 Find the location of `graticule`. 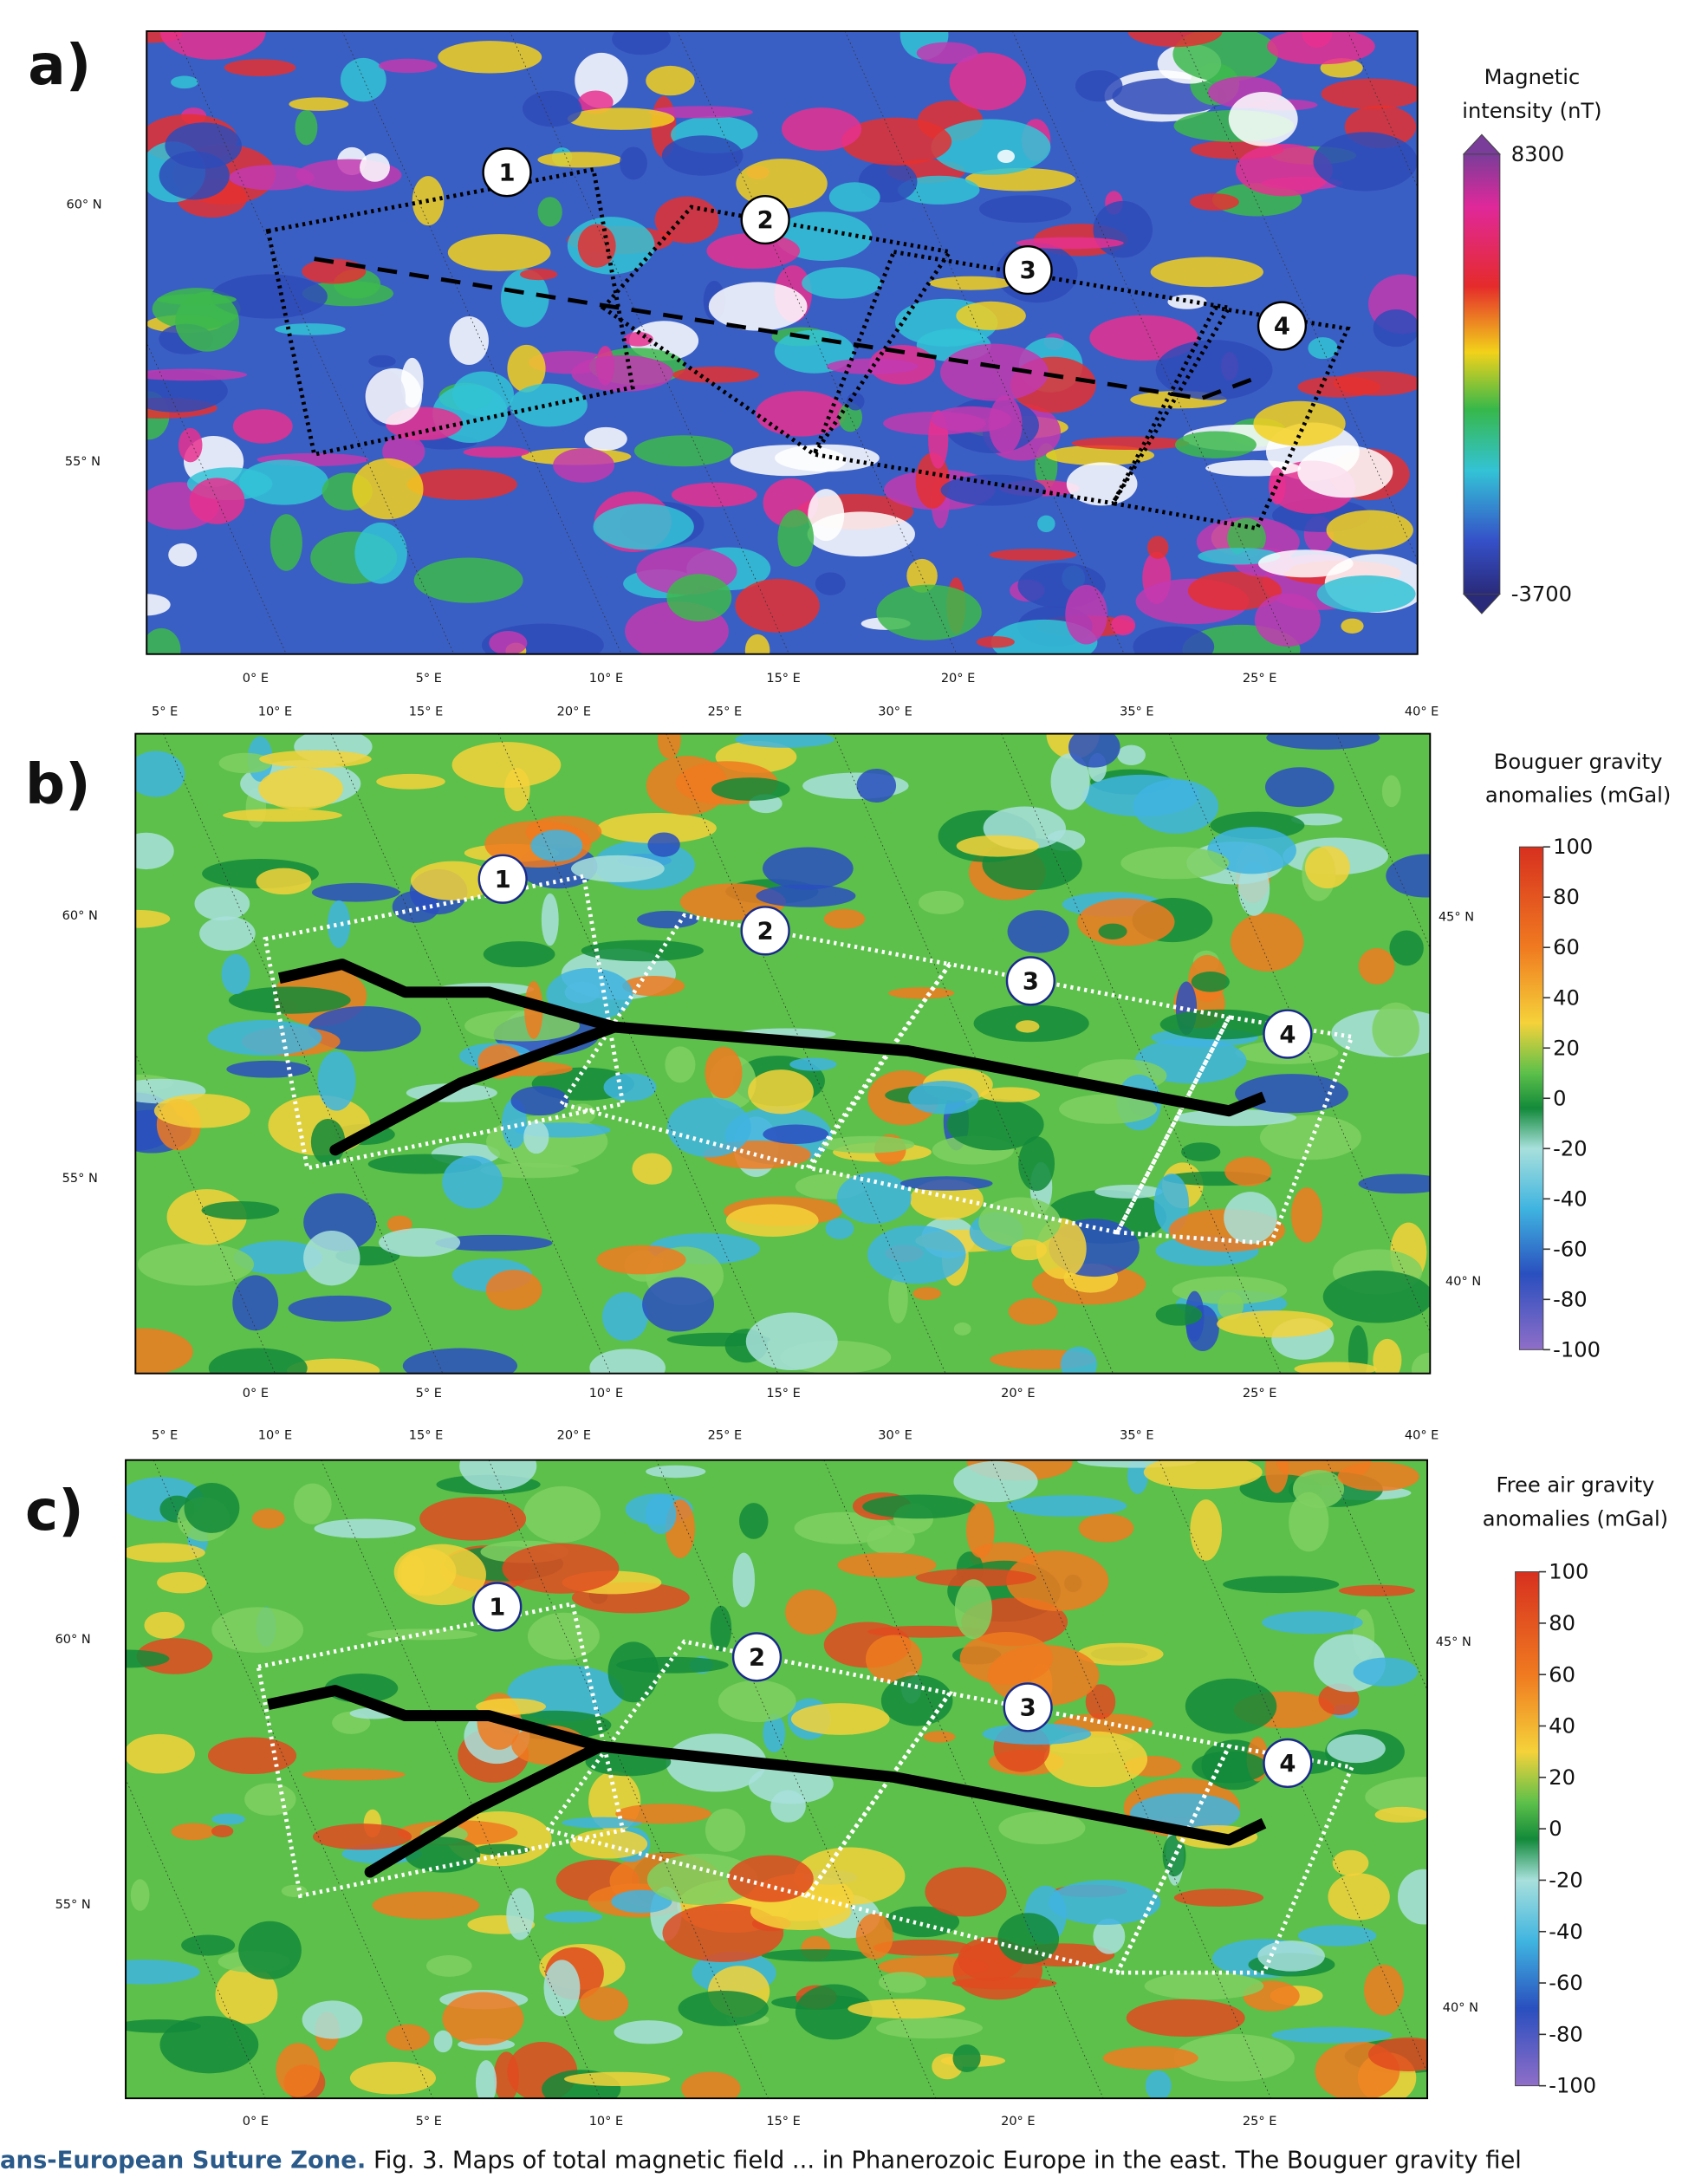

graticule is located at coordinates (1141, 1053).